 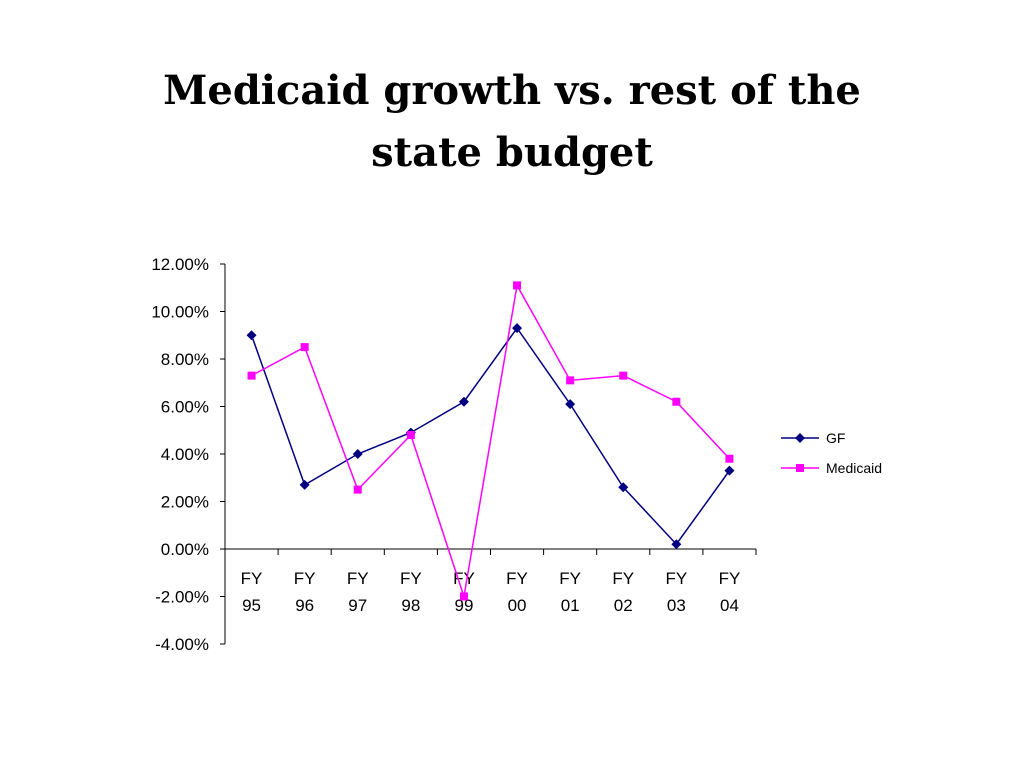 What do you see at coordinates (729, 605) in the screenshot?
I see `x-tick-label: 04` at bounding box center [729, 605].